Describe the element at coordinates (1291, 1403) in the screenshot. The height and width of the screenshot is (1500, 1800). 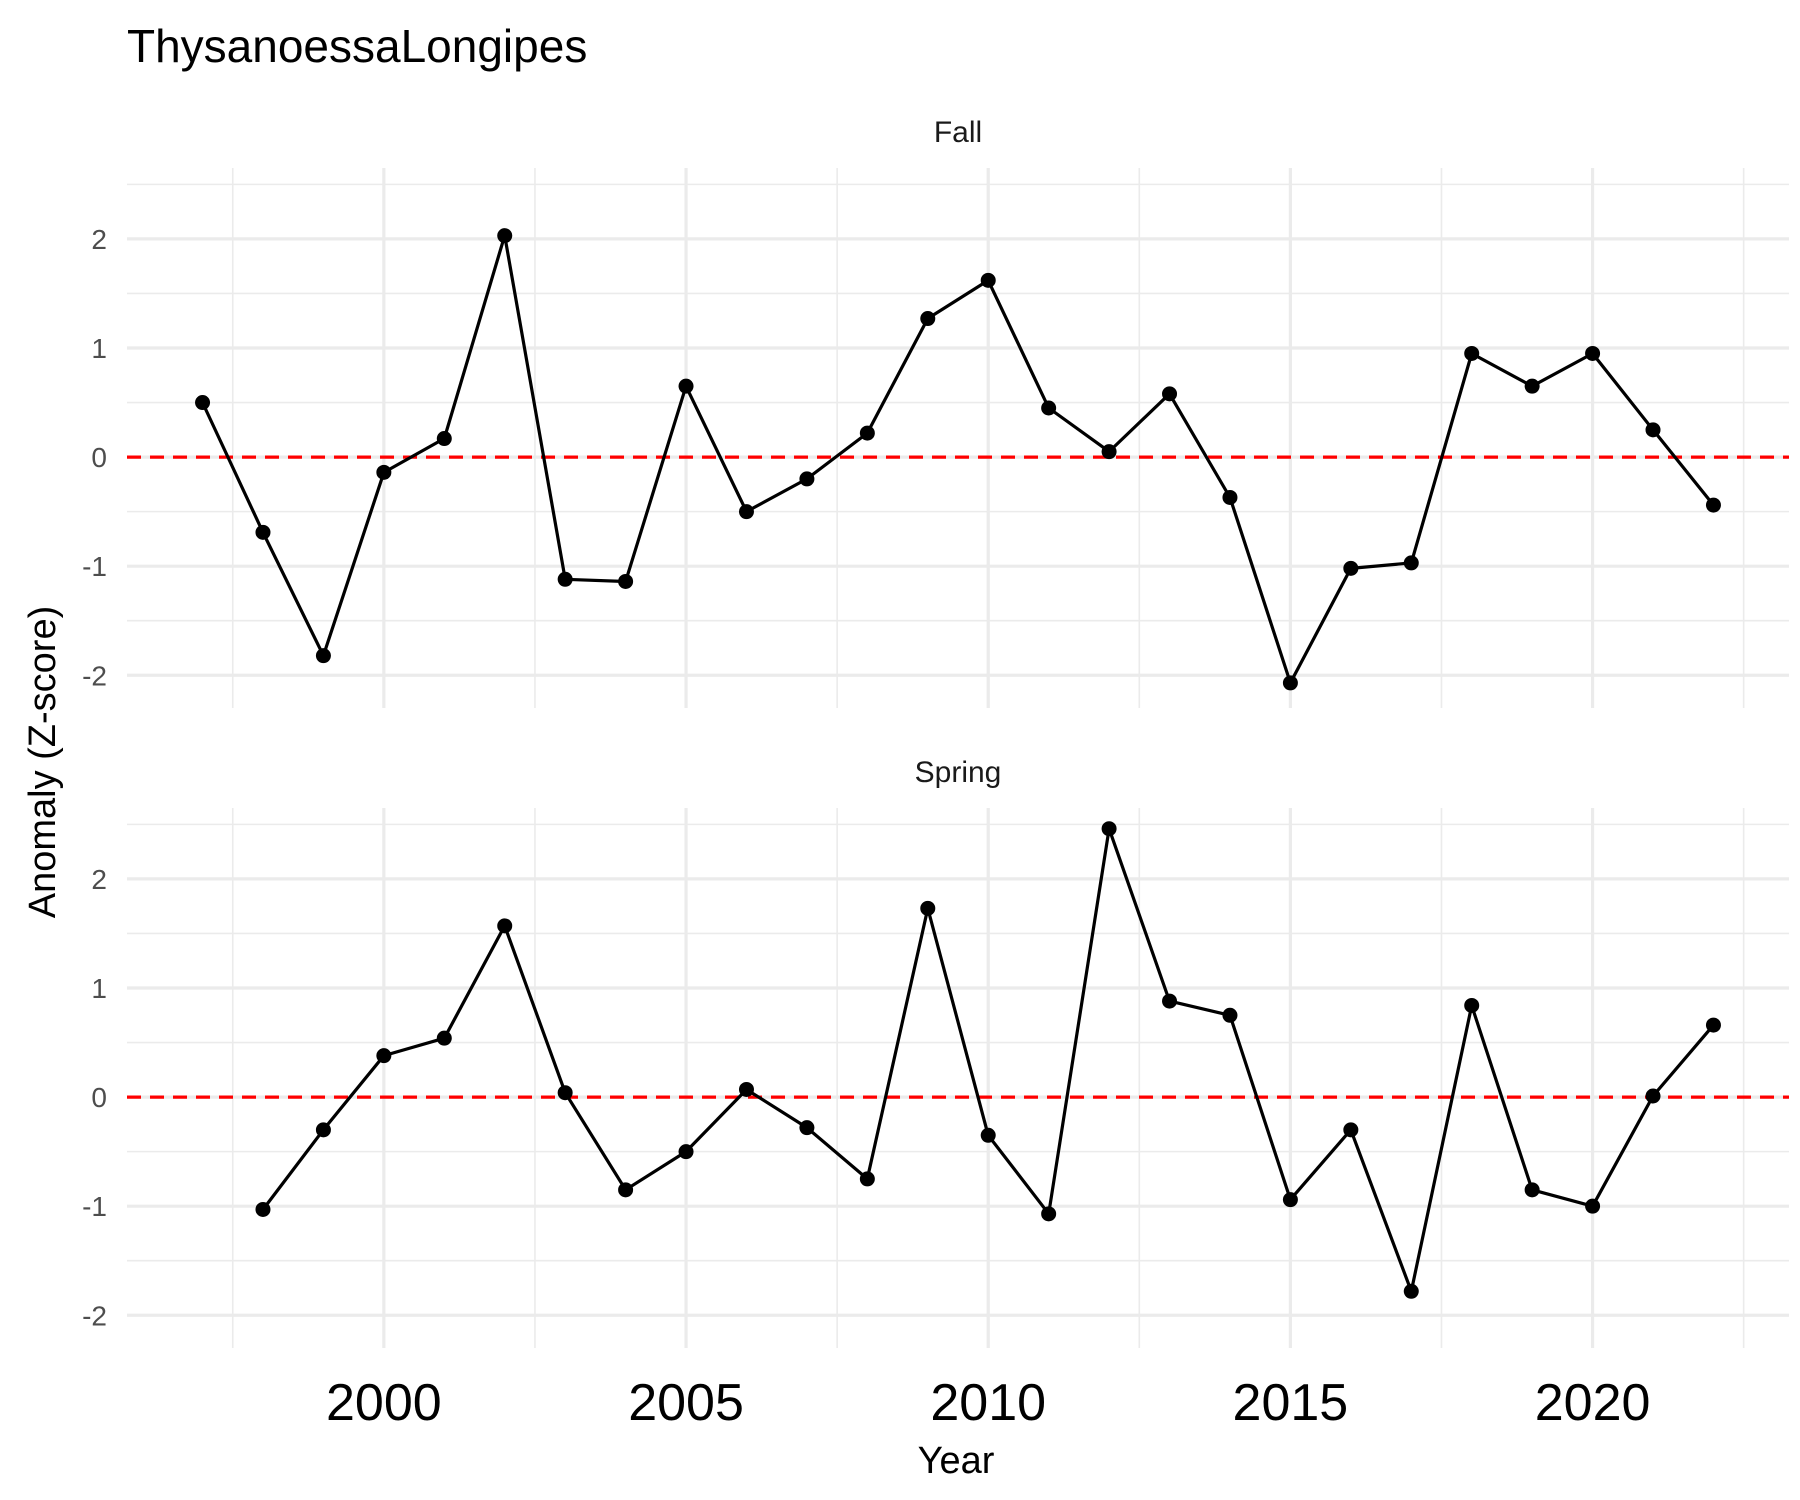
I see `x-tick-label: 2015` at that location.